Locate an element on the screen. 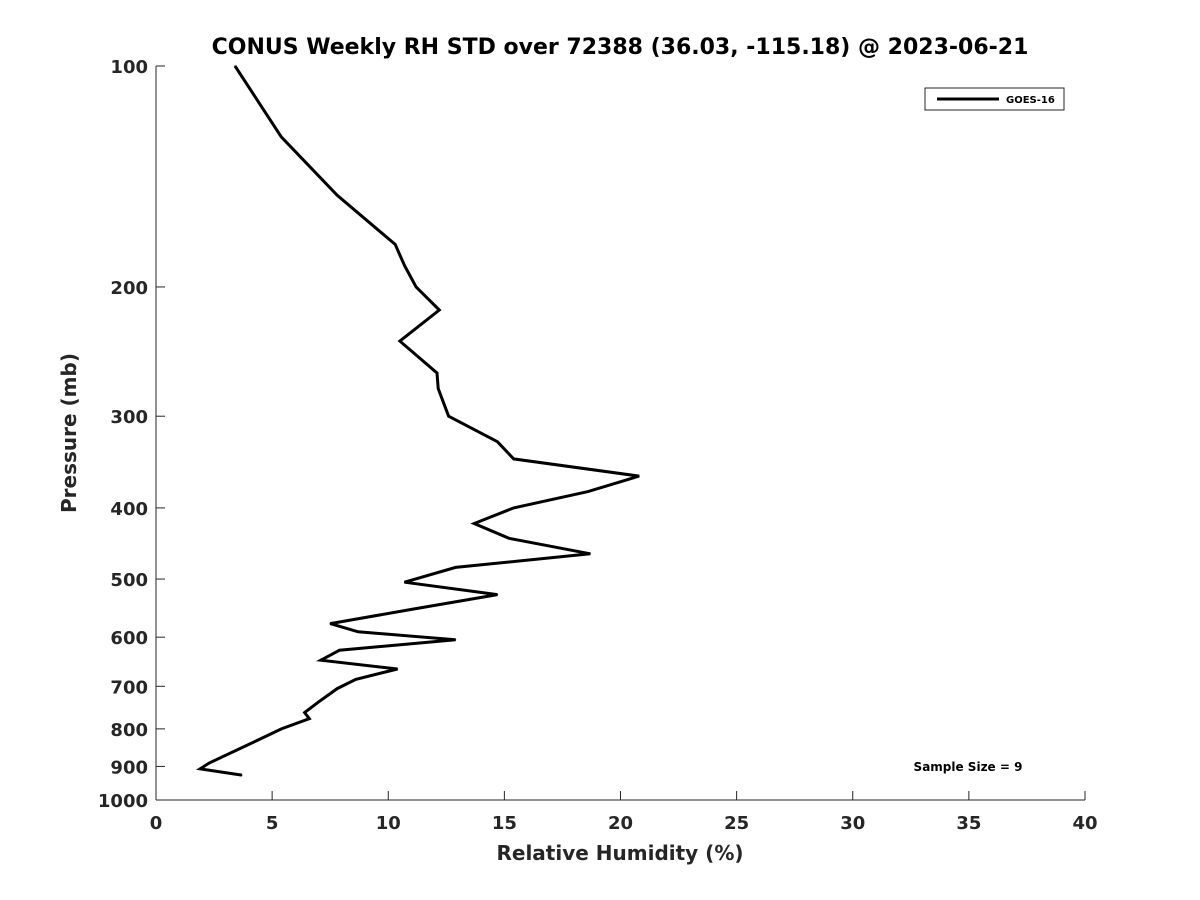  y-tick-label-100: 100 is located at coordinates (129, 67).